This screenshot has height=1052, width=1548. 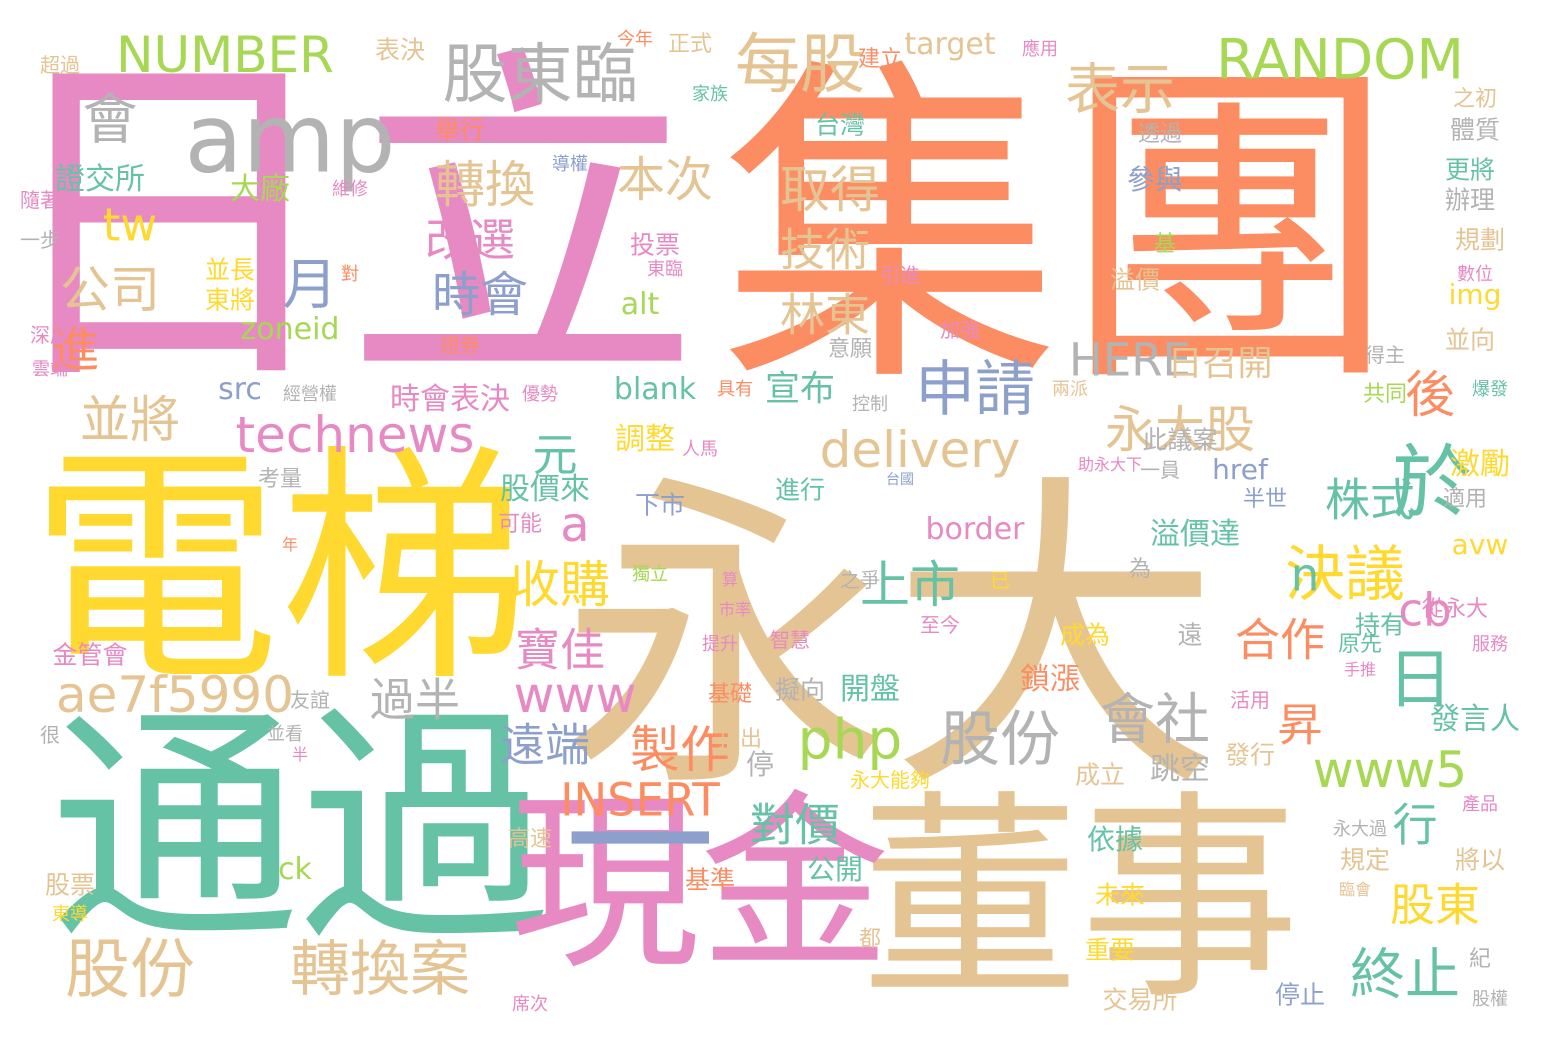 What do you see at coordinates (480, 295) in the screenshot?
I see `cloud-word: 時會` at bounding box center [480, 295].